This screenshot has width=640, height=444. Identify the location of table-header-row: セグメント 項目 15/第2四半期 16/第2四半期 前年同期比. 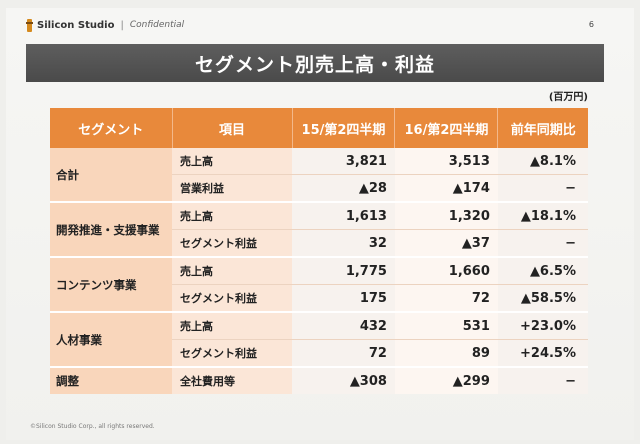
(319, 128).